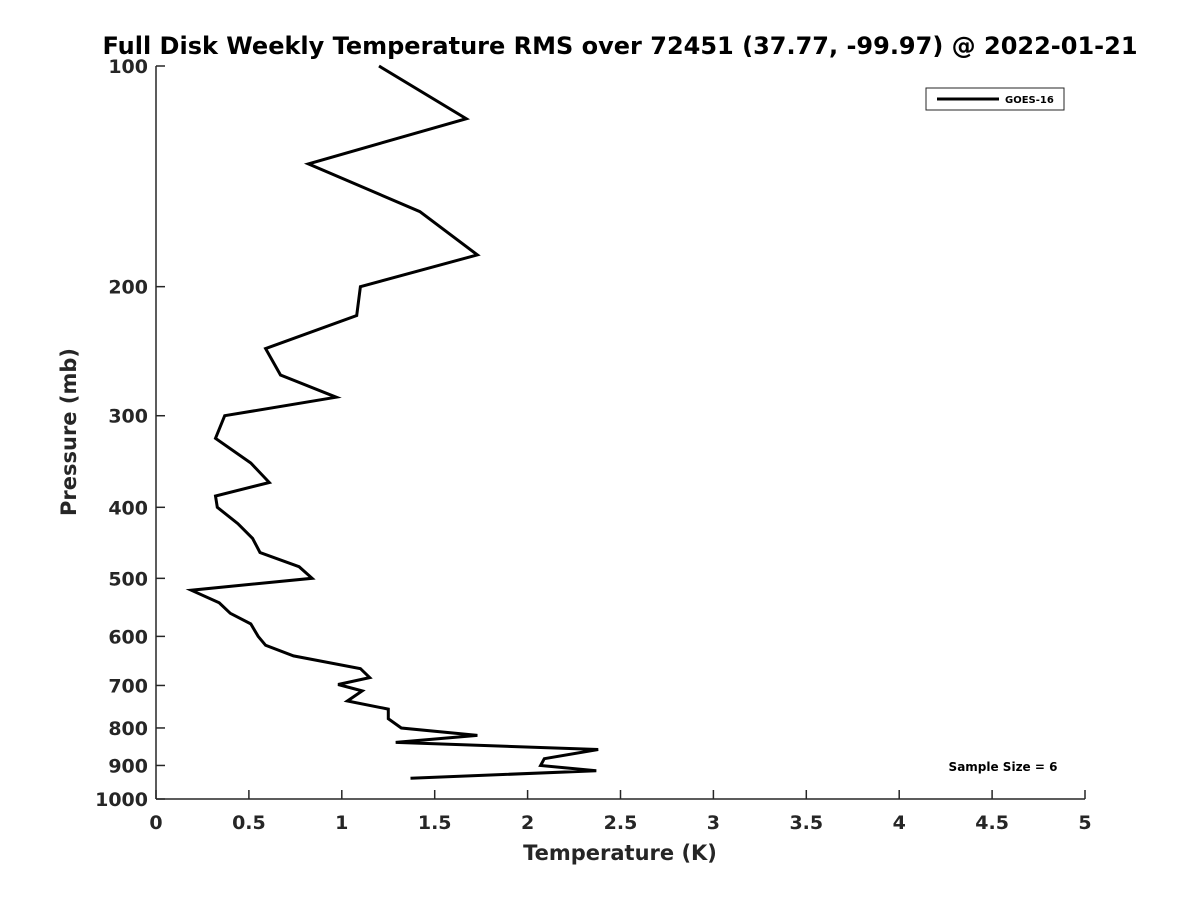 The width and height of the screenshot is (1200, 900). What do you see at coordinates (1029, 100) in the screenshot?
I see `legend-label-goes-16: GOES-16` at bounding box center [1029, 100].